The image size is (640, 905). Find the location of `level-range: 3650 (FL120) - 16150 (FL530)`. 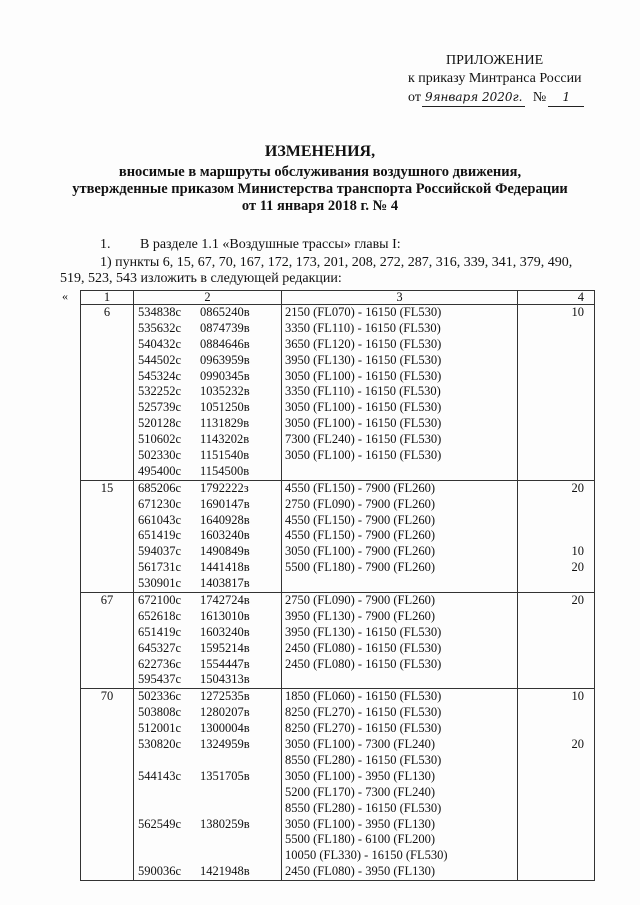

level-range: 3650 (FL120) - 16150 (FL530) is located at coordinates (363, 343).